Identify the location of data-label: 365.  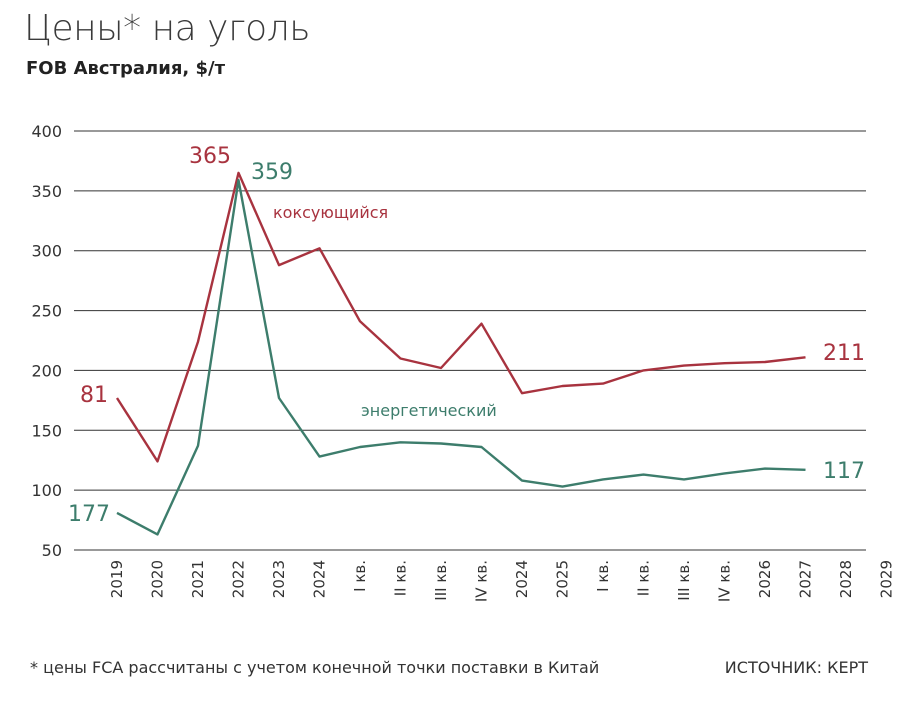
(210, 156).